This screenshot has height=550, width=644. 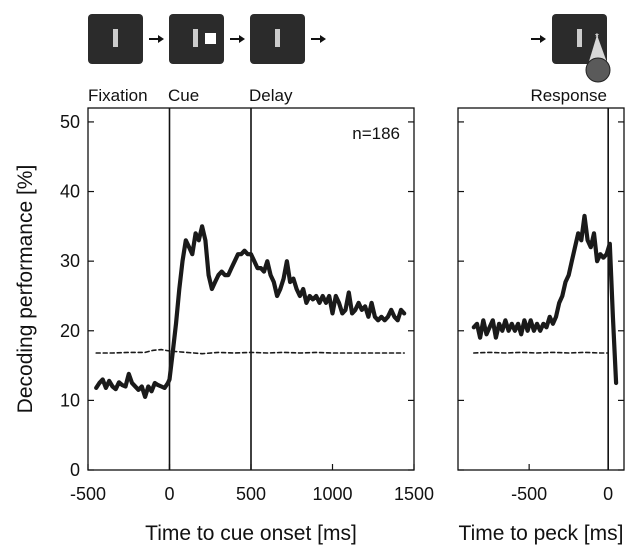 What do you see at coordinates (183, 95) in the screenshot?
I see `epoch-label-cue: Cue` at bounding box center [183, 95].